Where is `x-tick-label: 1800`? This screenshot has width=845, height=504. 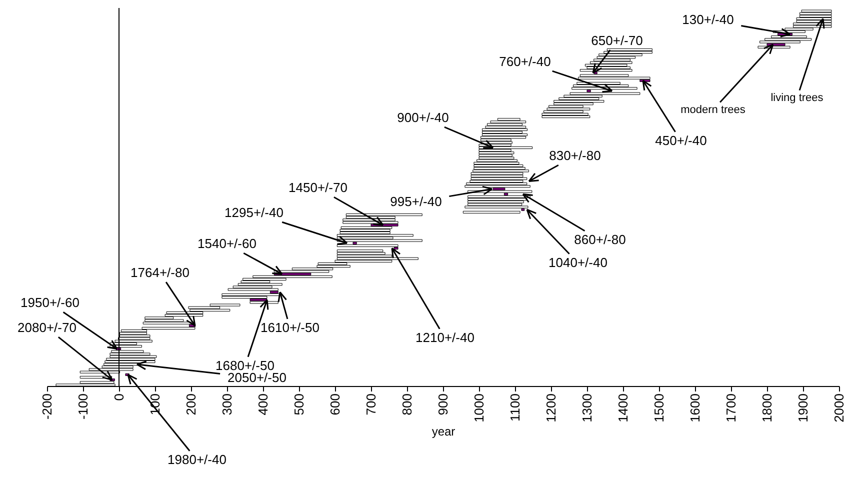 x-tick-label: 1800 is located at coordinates (767, 408).